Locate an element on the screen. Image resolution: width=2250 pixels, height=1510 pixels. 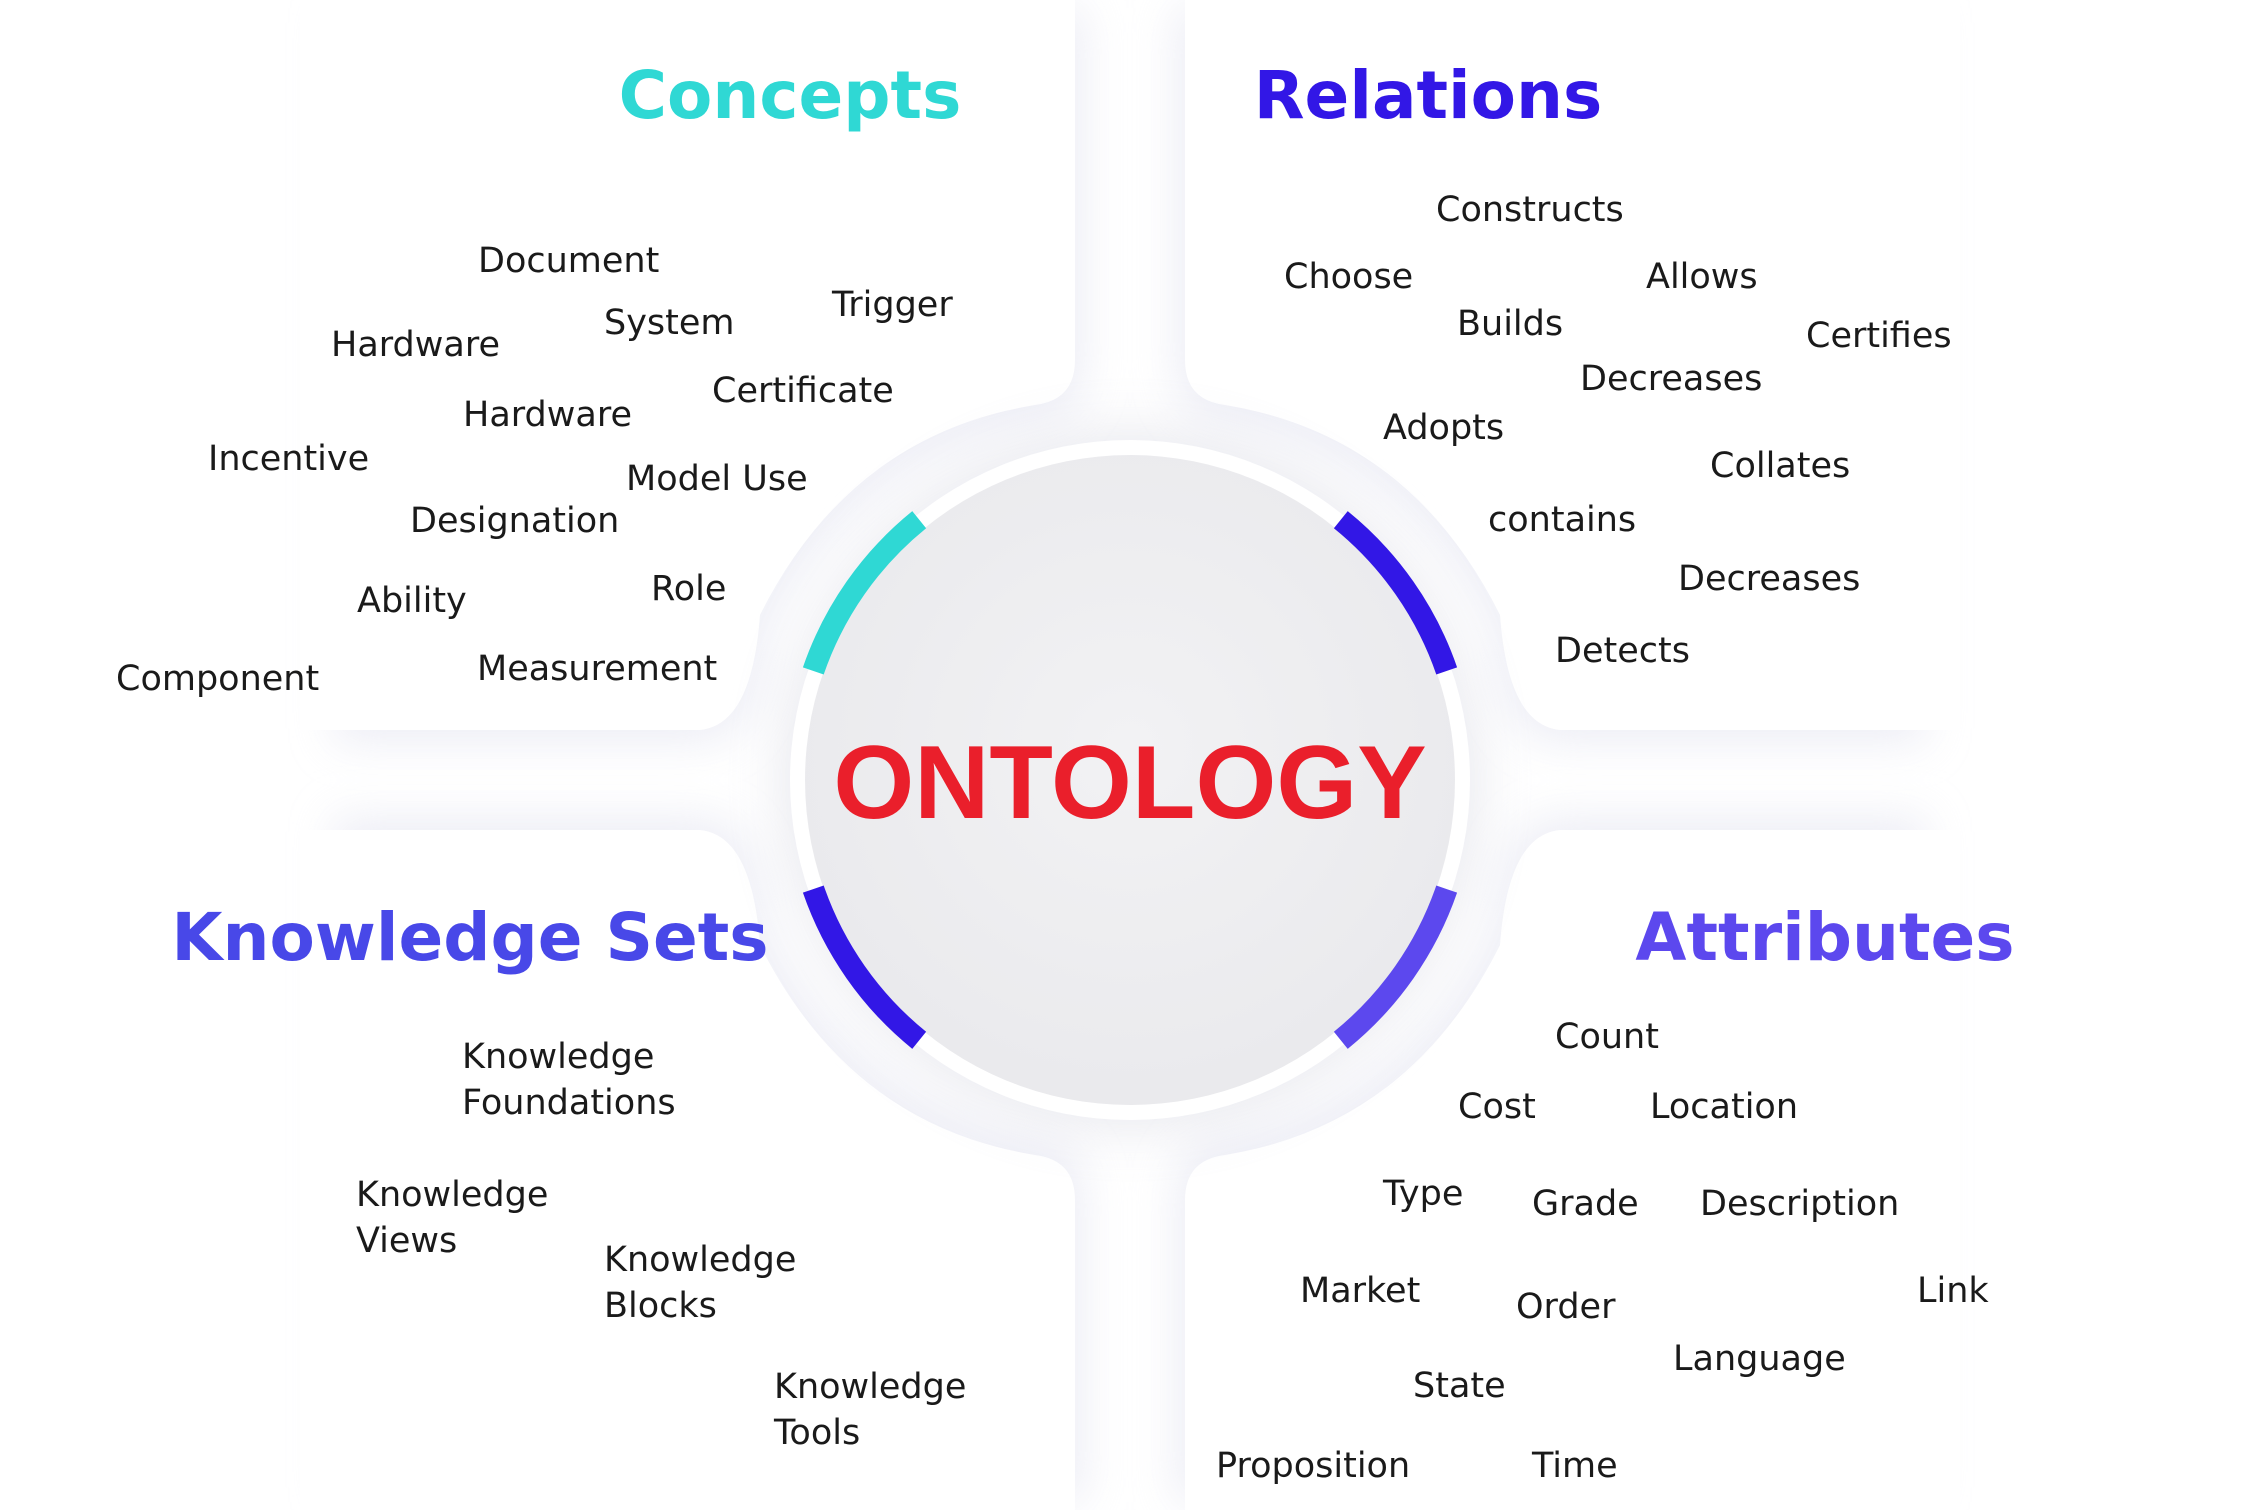
relations-term: Certifies is located at coordinates (1879, 336).